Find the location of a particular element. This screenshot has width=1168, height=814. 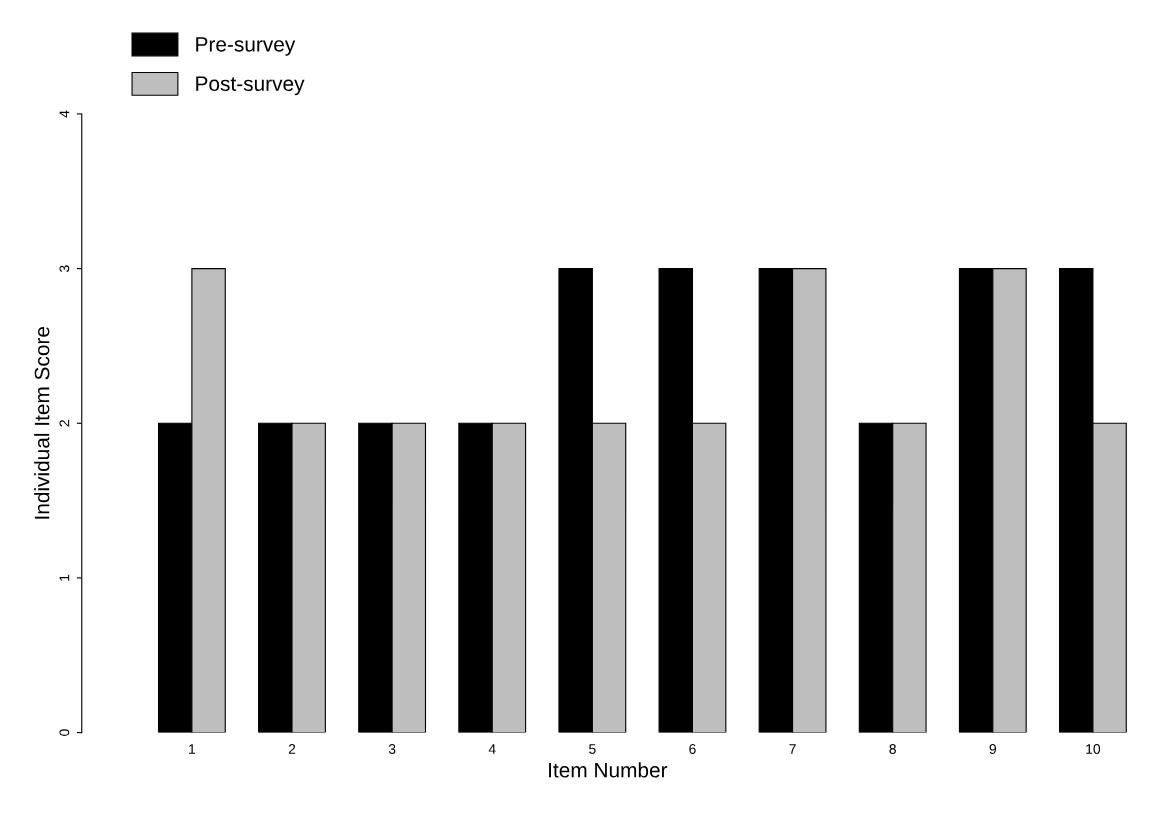

x-tick-label: 3 is located at coordinates (392, 749).